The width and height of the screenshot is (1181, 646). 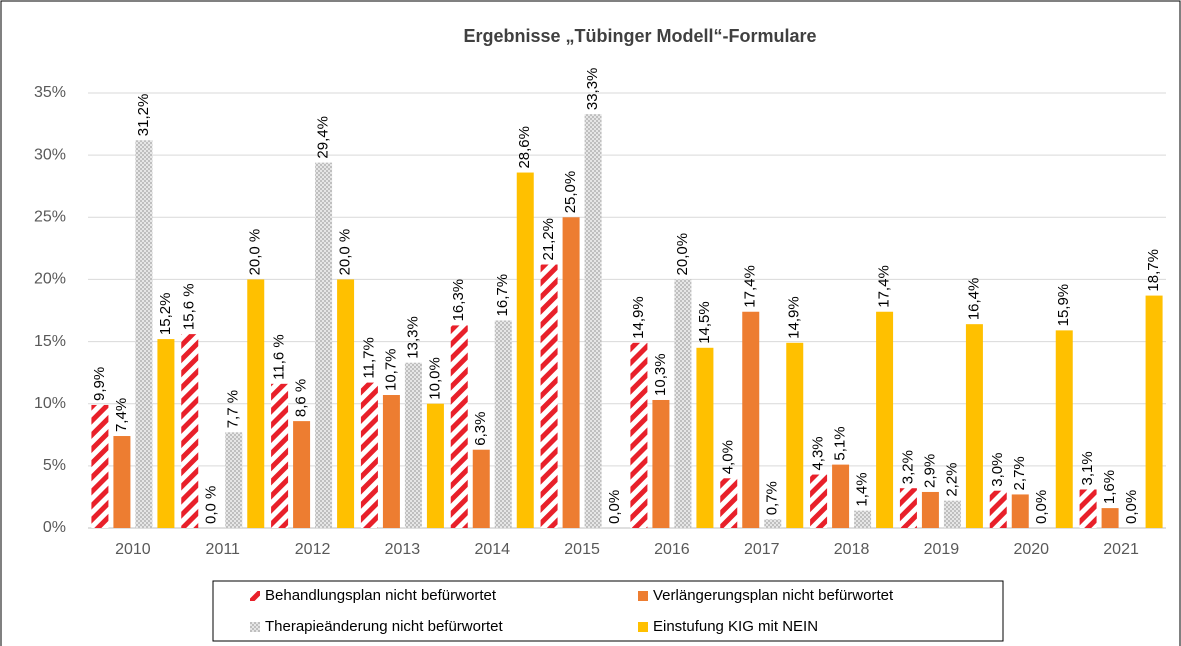 I want to click on data-label: 11,7%, so click(x=368, y=357).